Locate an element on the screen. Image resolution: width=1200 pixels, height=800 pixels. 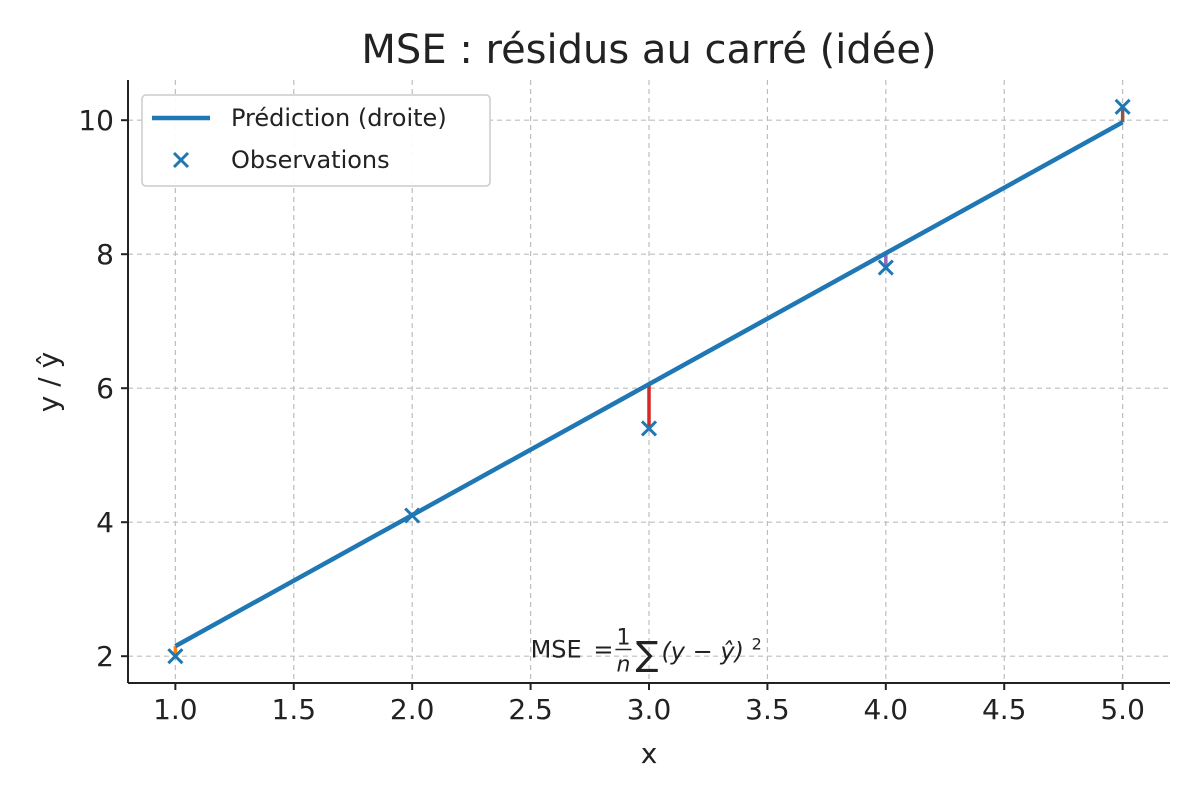
y-tick-label: 2 is located at coordinates (105, 656).